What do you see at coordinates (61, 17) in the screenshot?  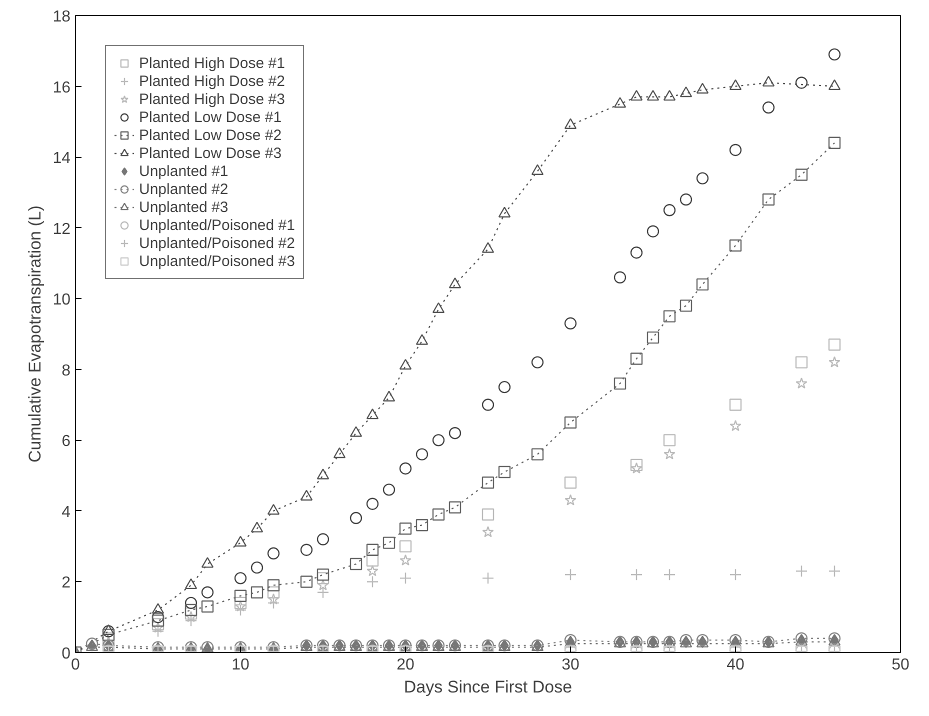 I see `y-tick-label: 18` at bounding box center [61, 17].